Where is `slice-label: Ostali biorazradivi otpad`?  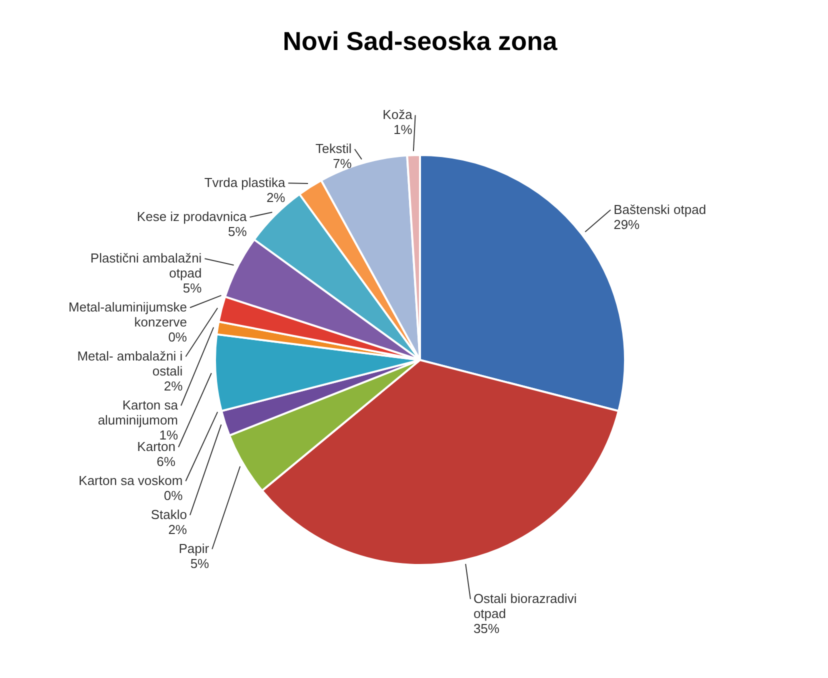 slice-label: Ostali biorazradivi otpad is located at coordinates (525, 606).